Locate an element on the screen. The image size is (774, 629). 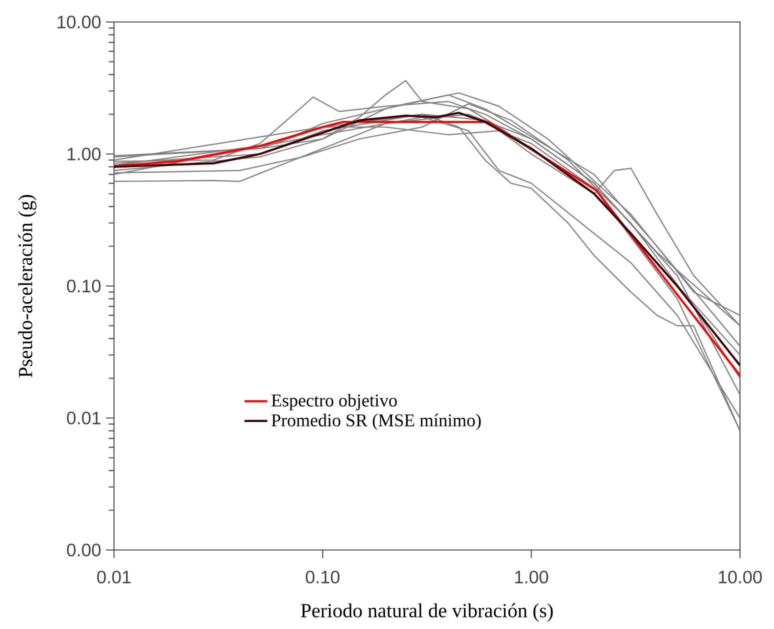
y-tick-label: 0.00 is located at coordinates (83, 550).